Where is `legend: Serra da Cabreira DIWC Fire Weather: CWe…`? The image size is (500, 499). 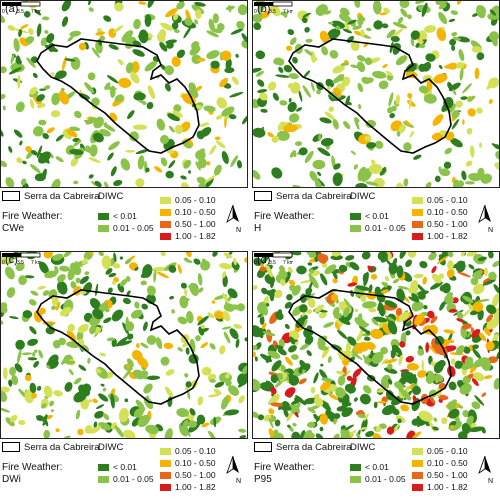
legend: Serra da Cabreira DIWC Fire Weather: CWe… is located at coordinates (124, 219).